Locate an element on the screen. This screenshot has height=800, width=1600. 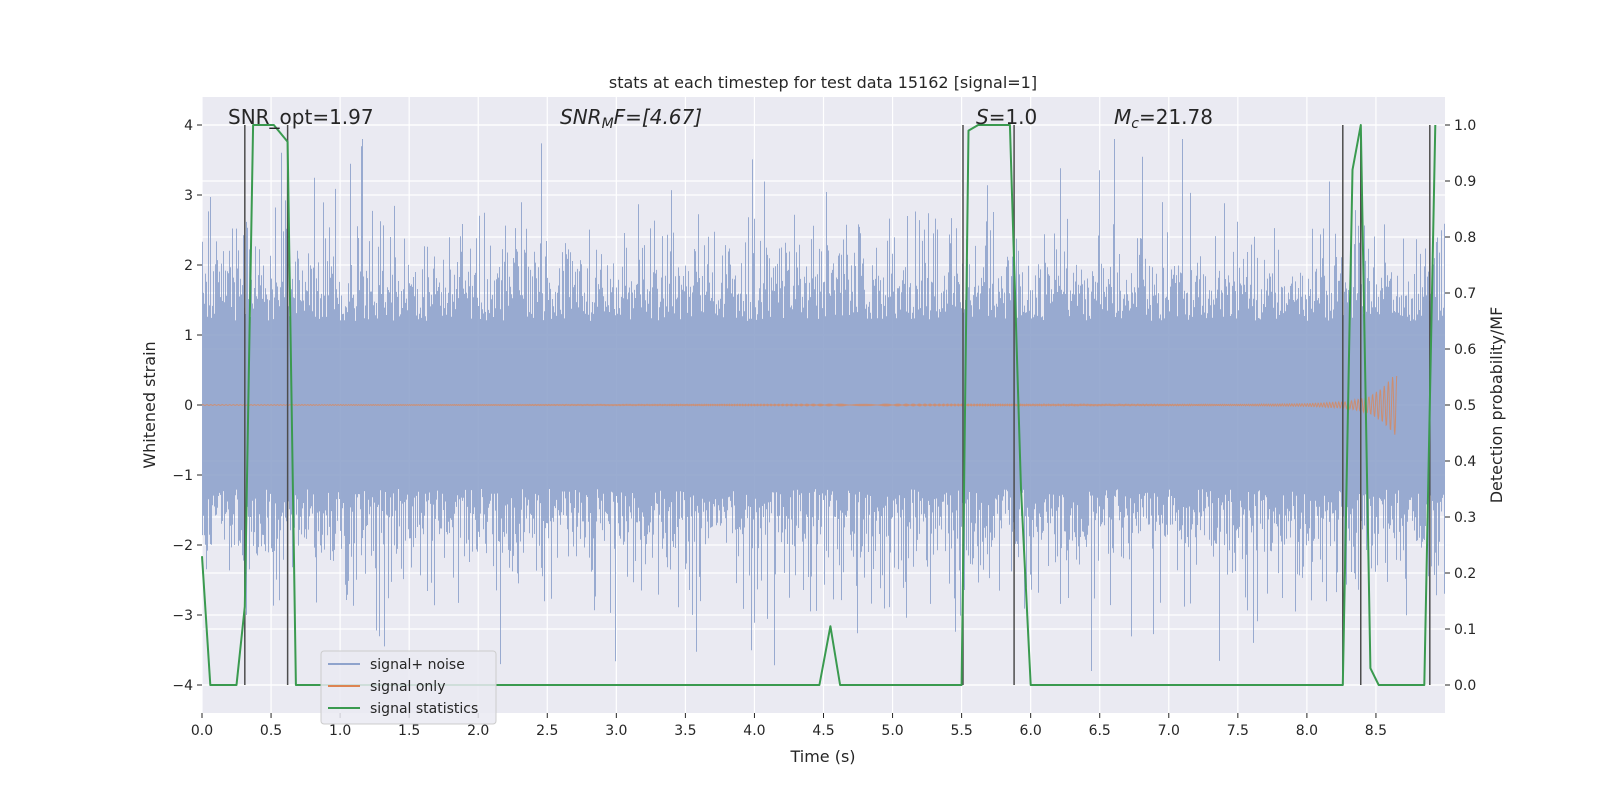
x-tick-label: 1.5 is located at coordinates (409, 731).